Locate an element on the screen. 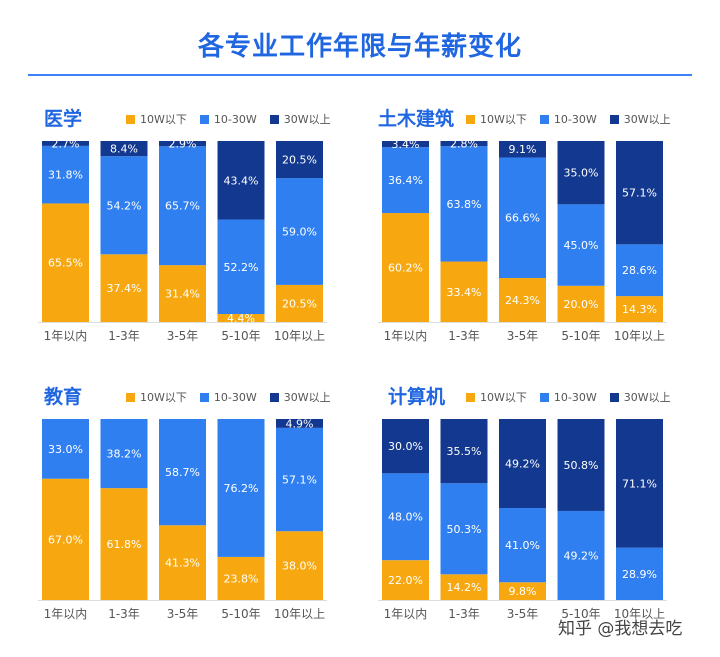 The width and height of the screenshot is (720, 657). data-label: 67.0% is located at coordinates (65, 539).